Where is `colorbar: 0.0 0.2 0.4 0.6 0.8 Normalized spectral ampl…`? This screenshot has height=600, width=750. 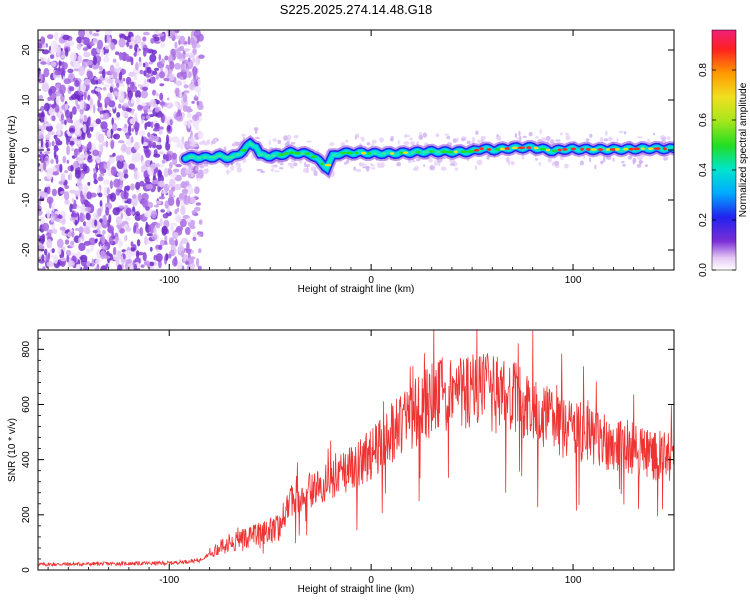 colorbar: 0.0 0.2 0.4 0.6 0.8 Normalized spectral ampl… is located at coordinates (723, 153).